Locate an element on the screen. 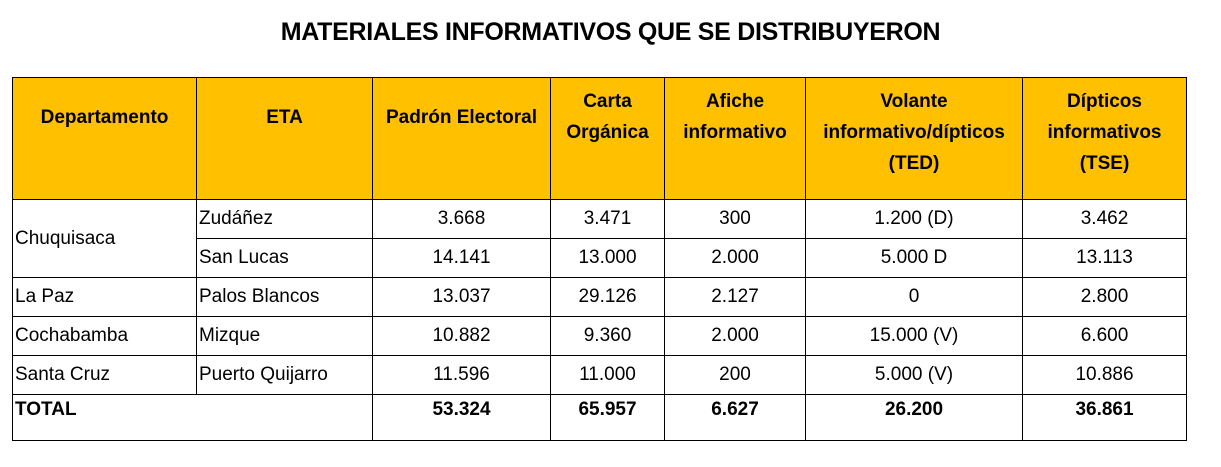  cell-eta: Mizque is located at coordinates (284, 336).